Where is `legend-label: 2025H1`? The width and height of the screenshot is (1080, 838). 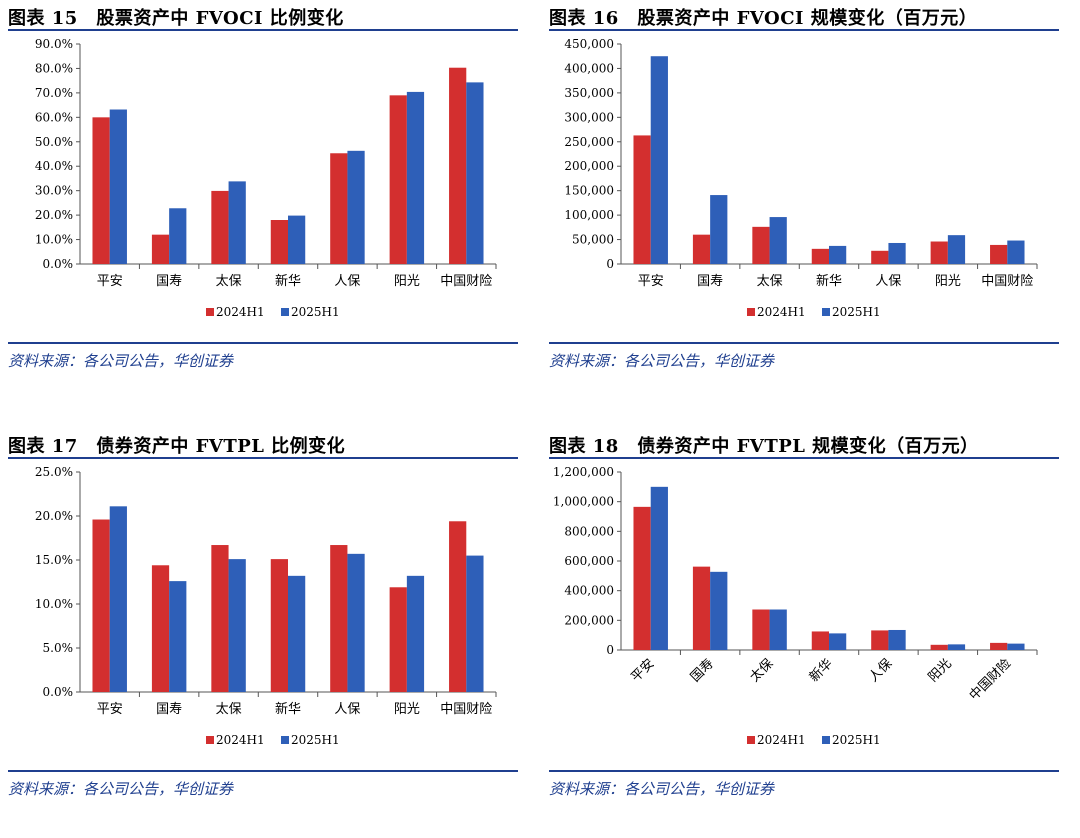 legend-label: 2025H1 is located at coordinates (315, 312).